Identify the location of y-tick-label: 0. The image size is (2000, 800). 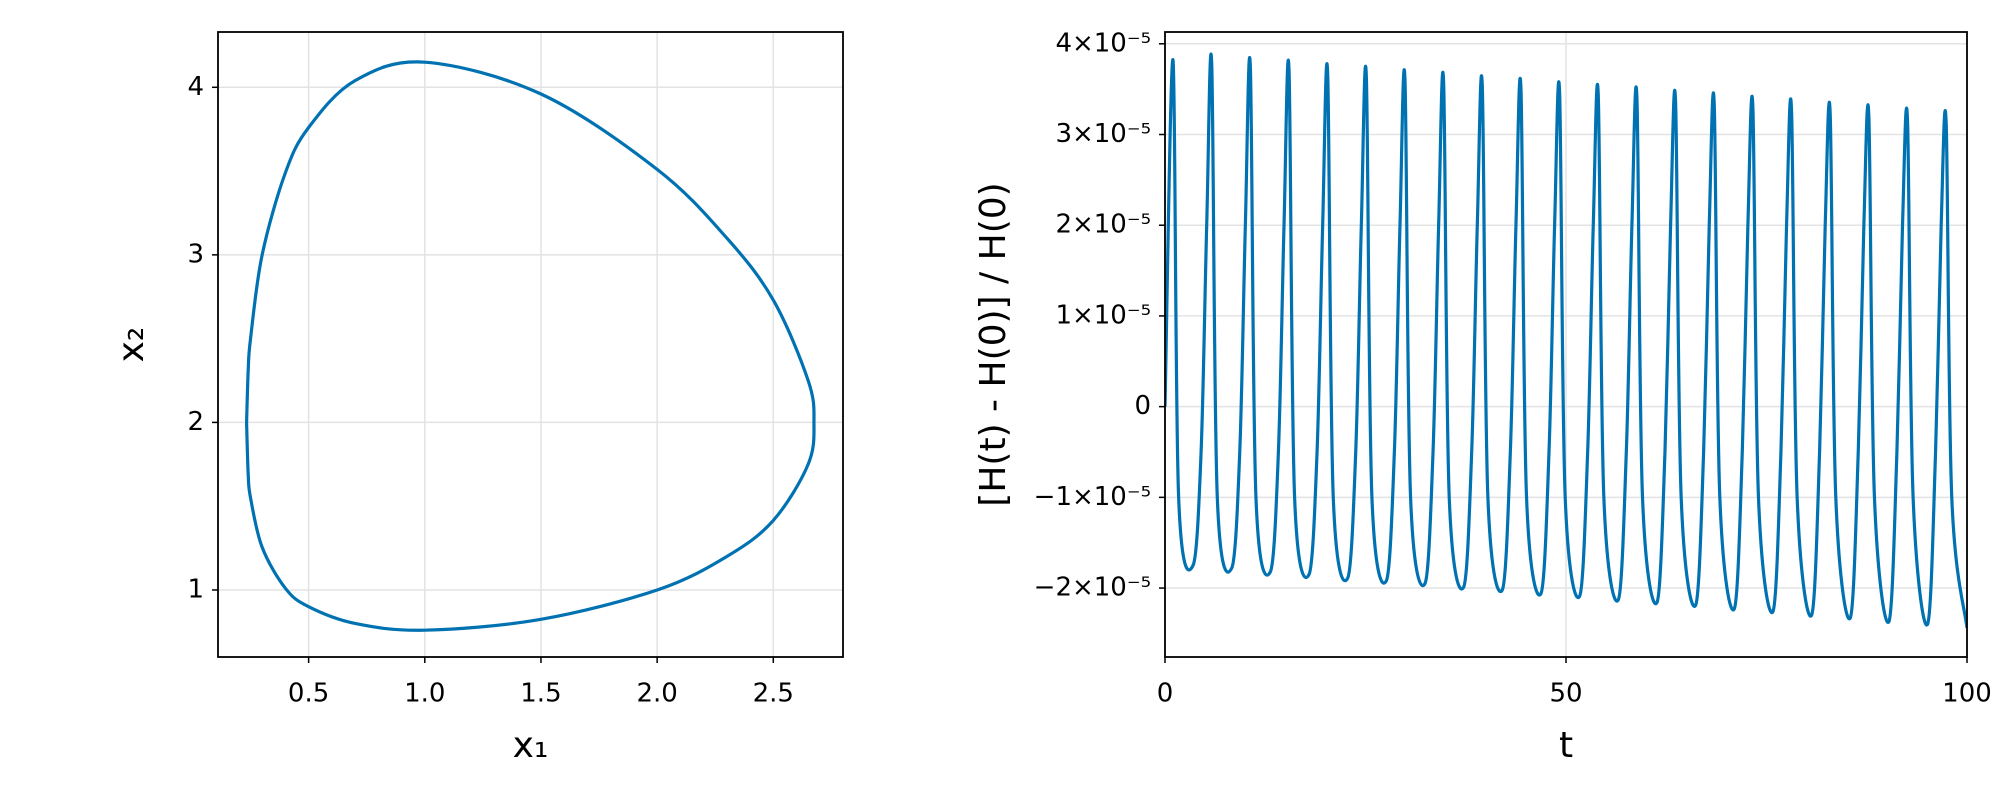
(1142, 406).